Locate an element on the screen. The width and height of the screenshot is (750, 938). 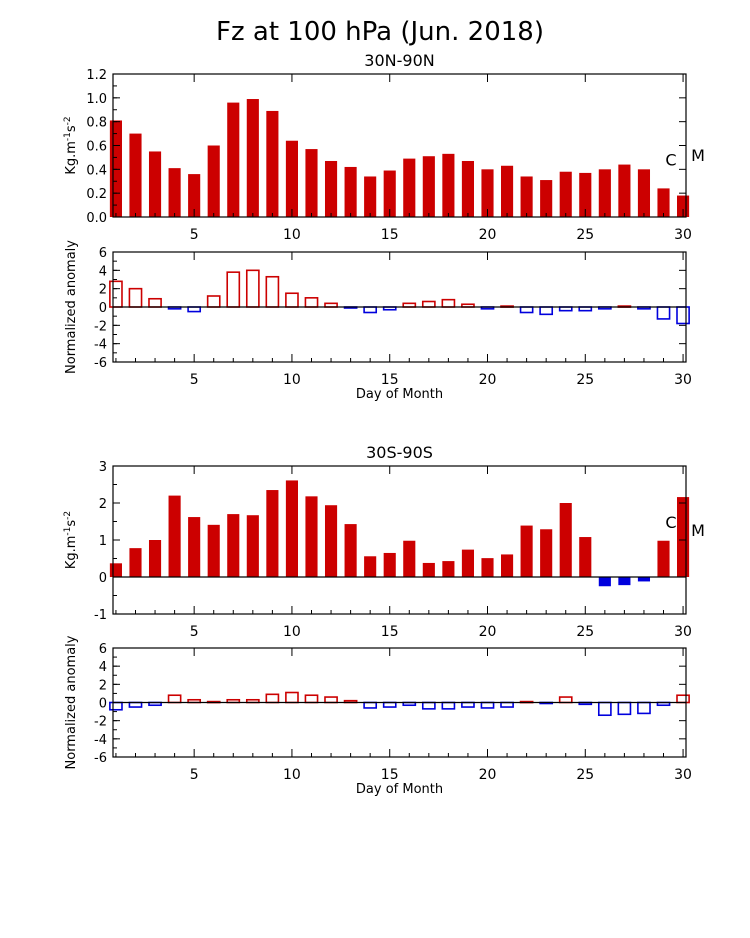
north-fz-ytick-label: 0.0 is located at coordinates (96, 218).